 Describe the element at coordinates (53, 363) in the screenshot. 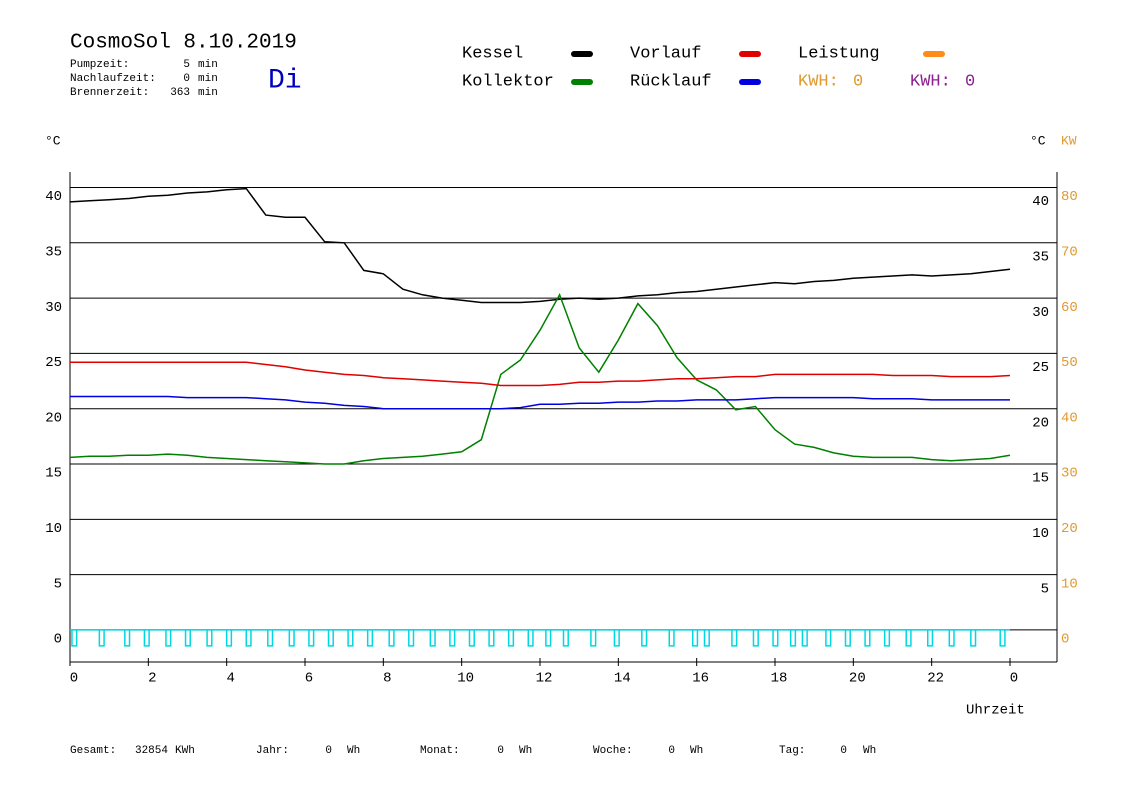

I see `y-tick-label: 25` at that location.